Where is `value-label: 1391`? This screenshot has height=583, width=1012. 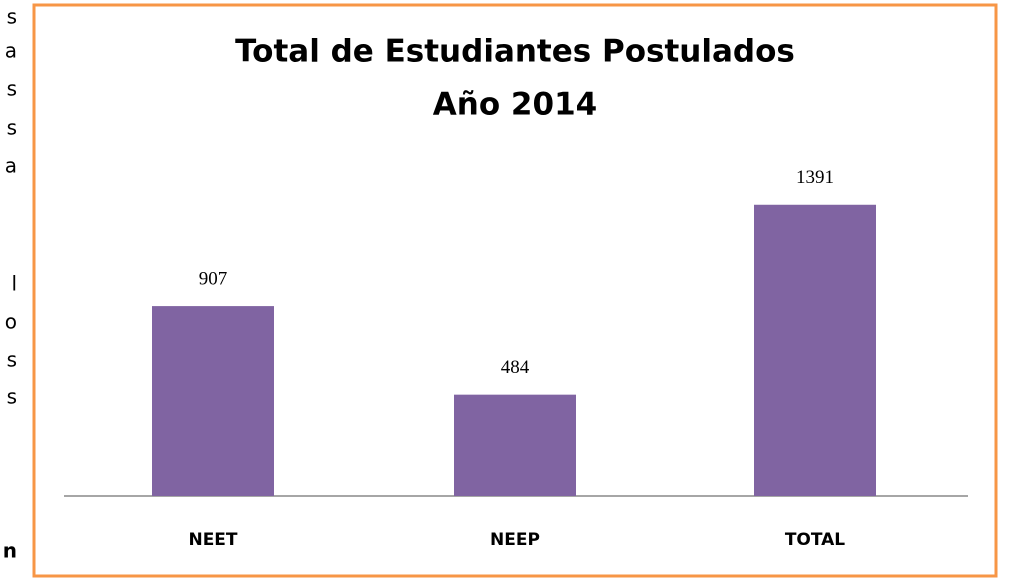 value-label: 1391 is located at coordinates (815, 177).